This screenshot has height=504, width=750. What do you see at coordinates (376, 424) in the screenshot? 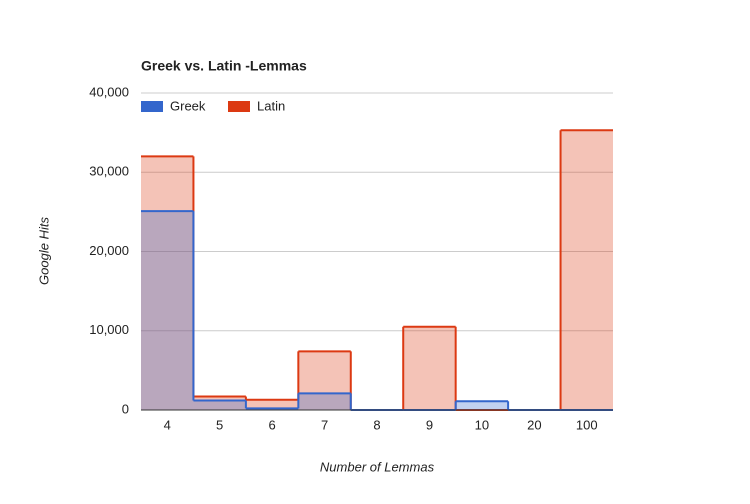
I see `x-tick-label: 8` at bounding box center [376, 424].